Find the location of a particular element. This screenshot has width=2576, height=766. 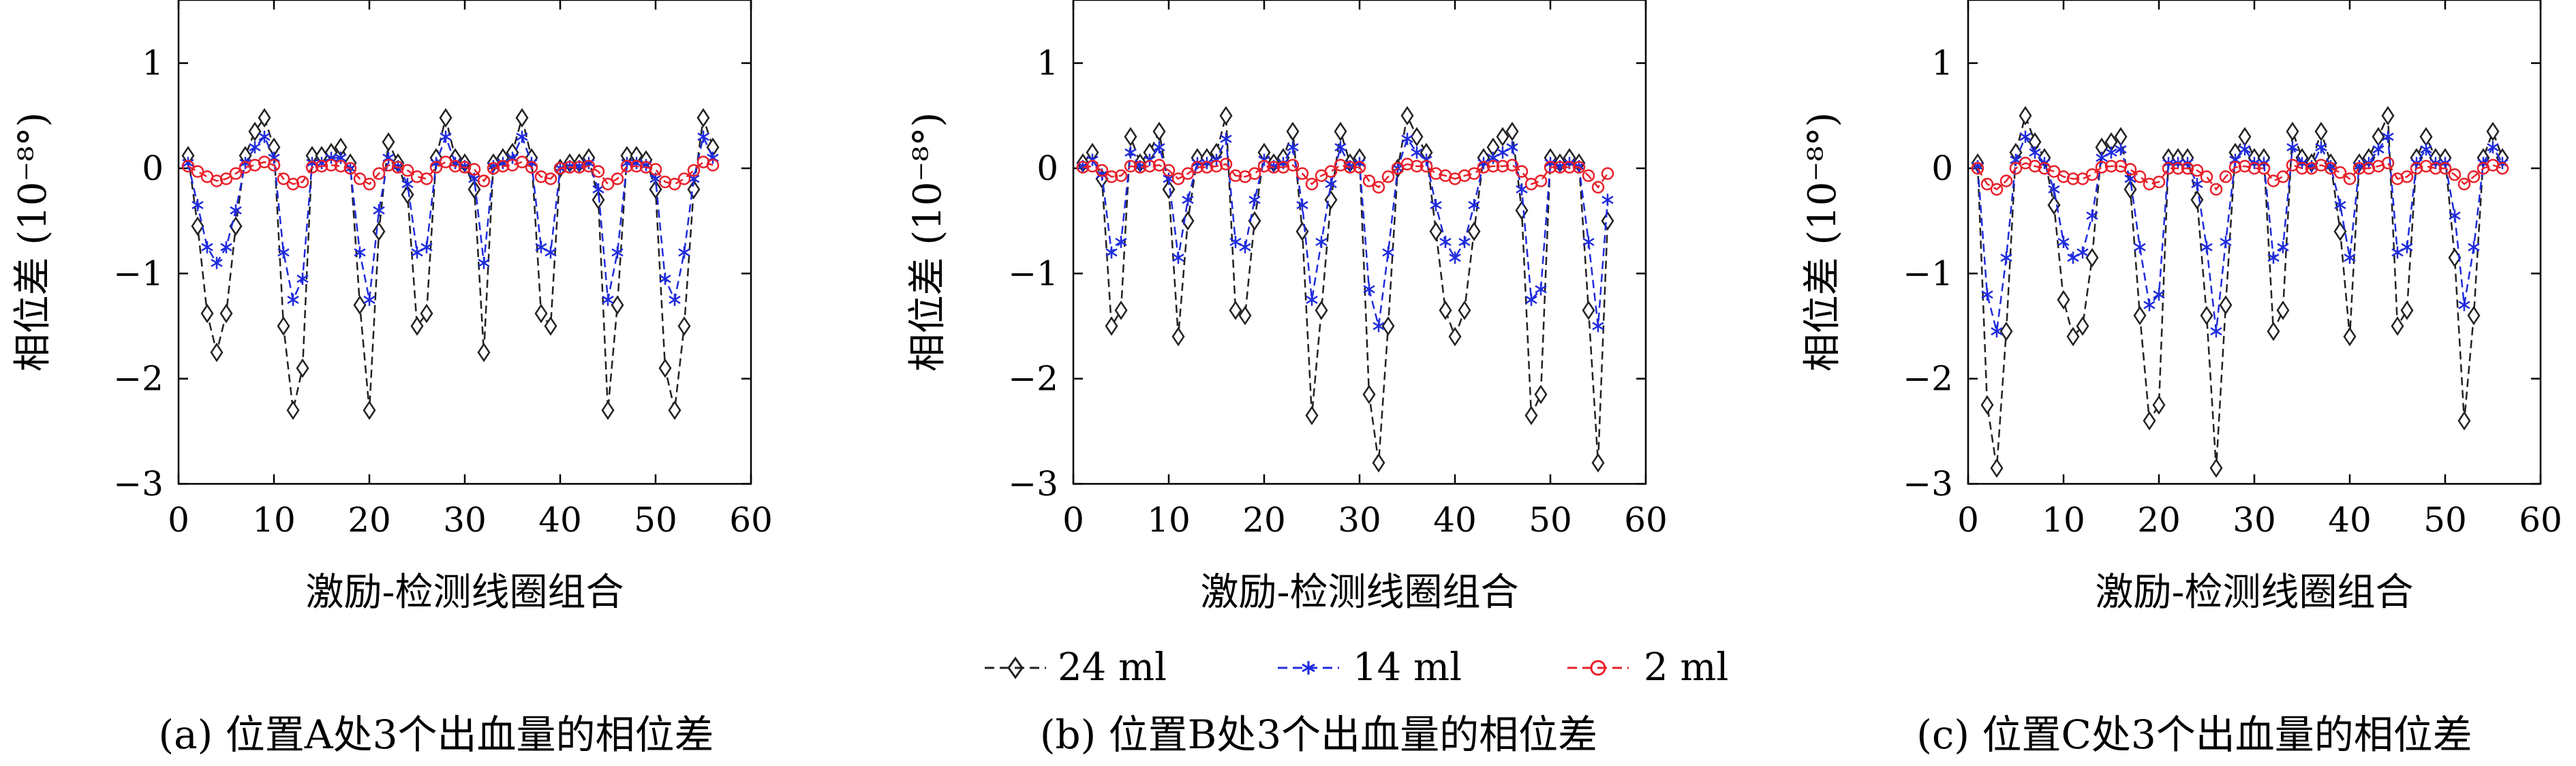

legend-label-24ml: 24 ml is located at coordinates (1112, 667).